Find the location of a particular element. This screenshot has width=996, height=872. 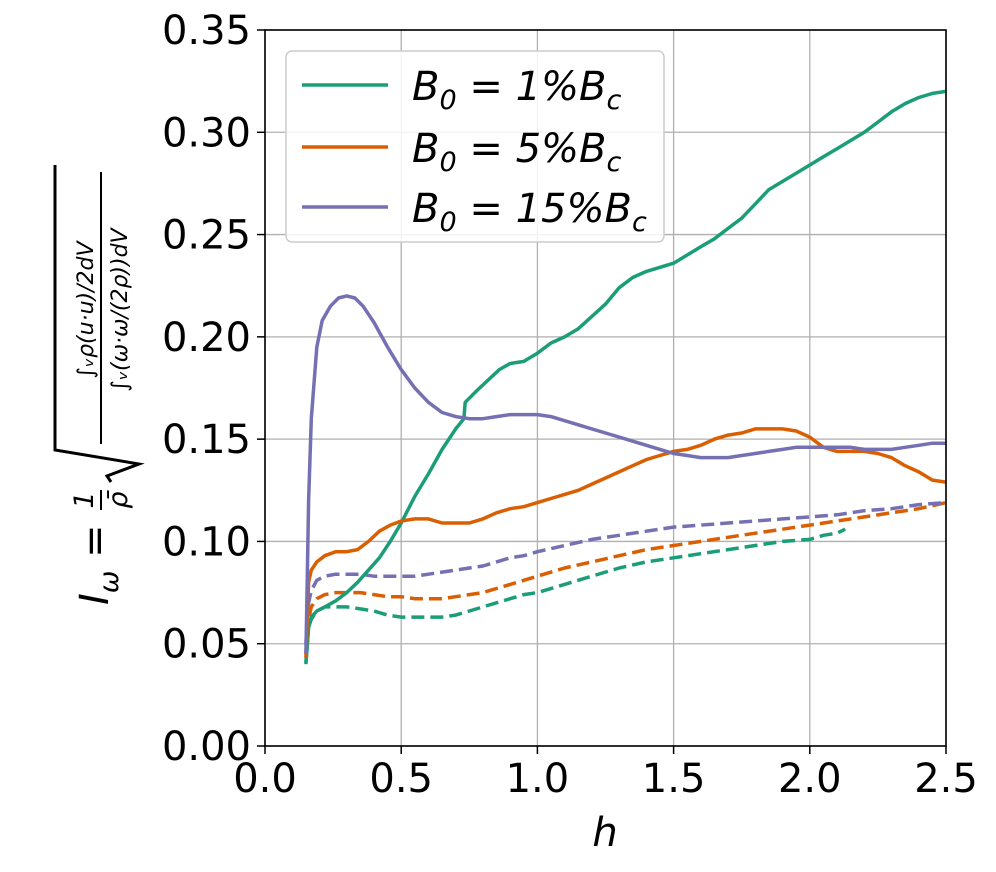

legend-entry-3: B0 = 15%Bc is located at coordinates (474, 212).